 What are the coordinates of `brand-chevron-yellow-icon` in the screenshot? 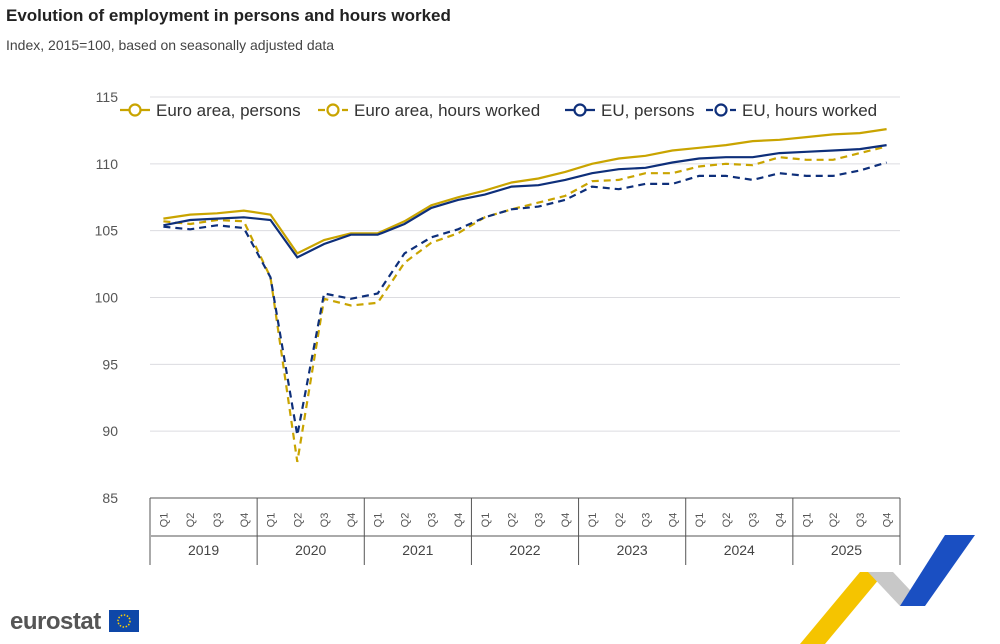 It's located at (842, 608).